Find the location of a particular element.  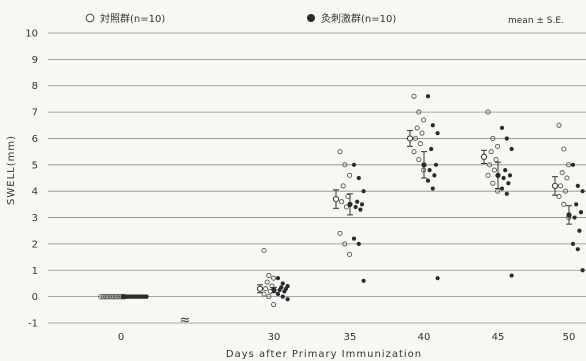

axis-break-mark: ≈ is located at coordinates (185, 320).